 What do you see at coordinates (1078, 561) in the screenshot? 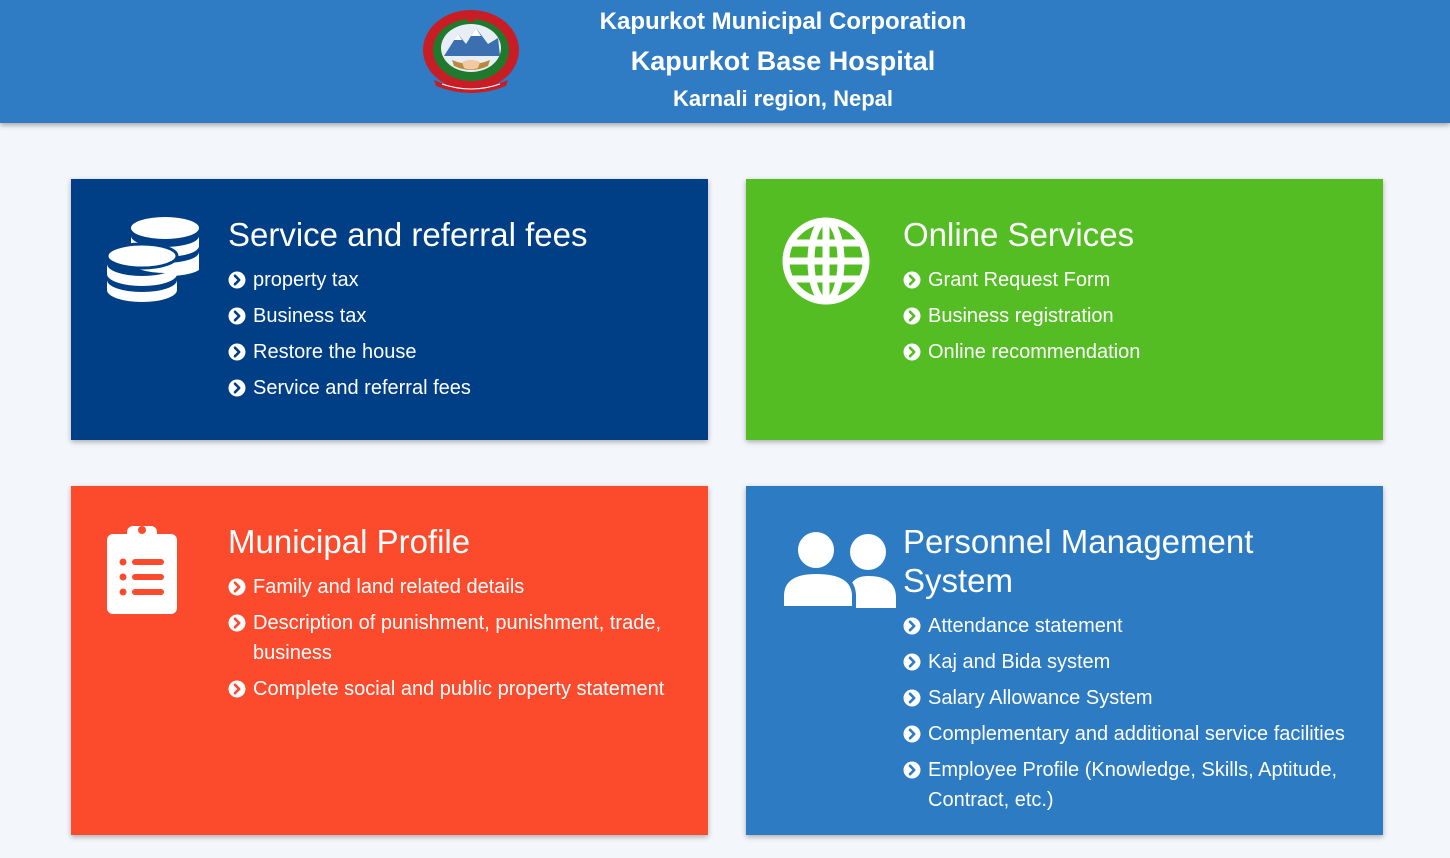
I see `card-title: Personnel Management System` at bounding box center [1078, 561].